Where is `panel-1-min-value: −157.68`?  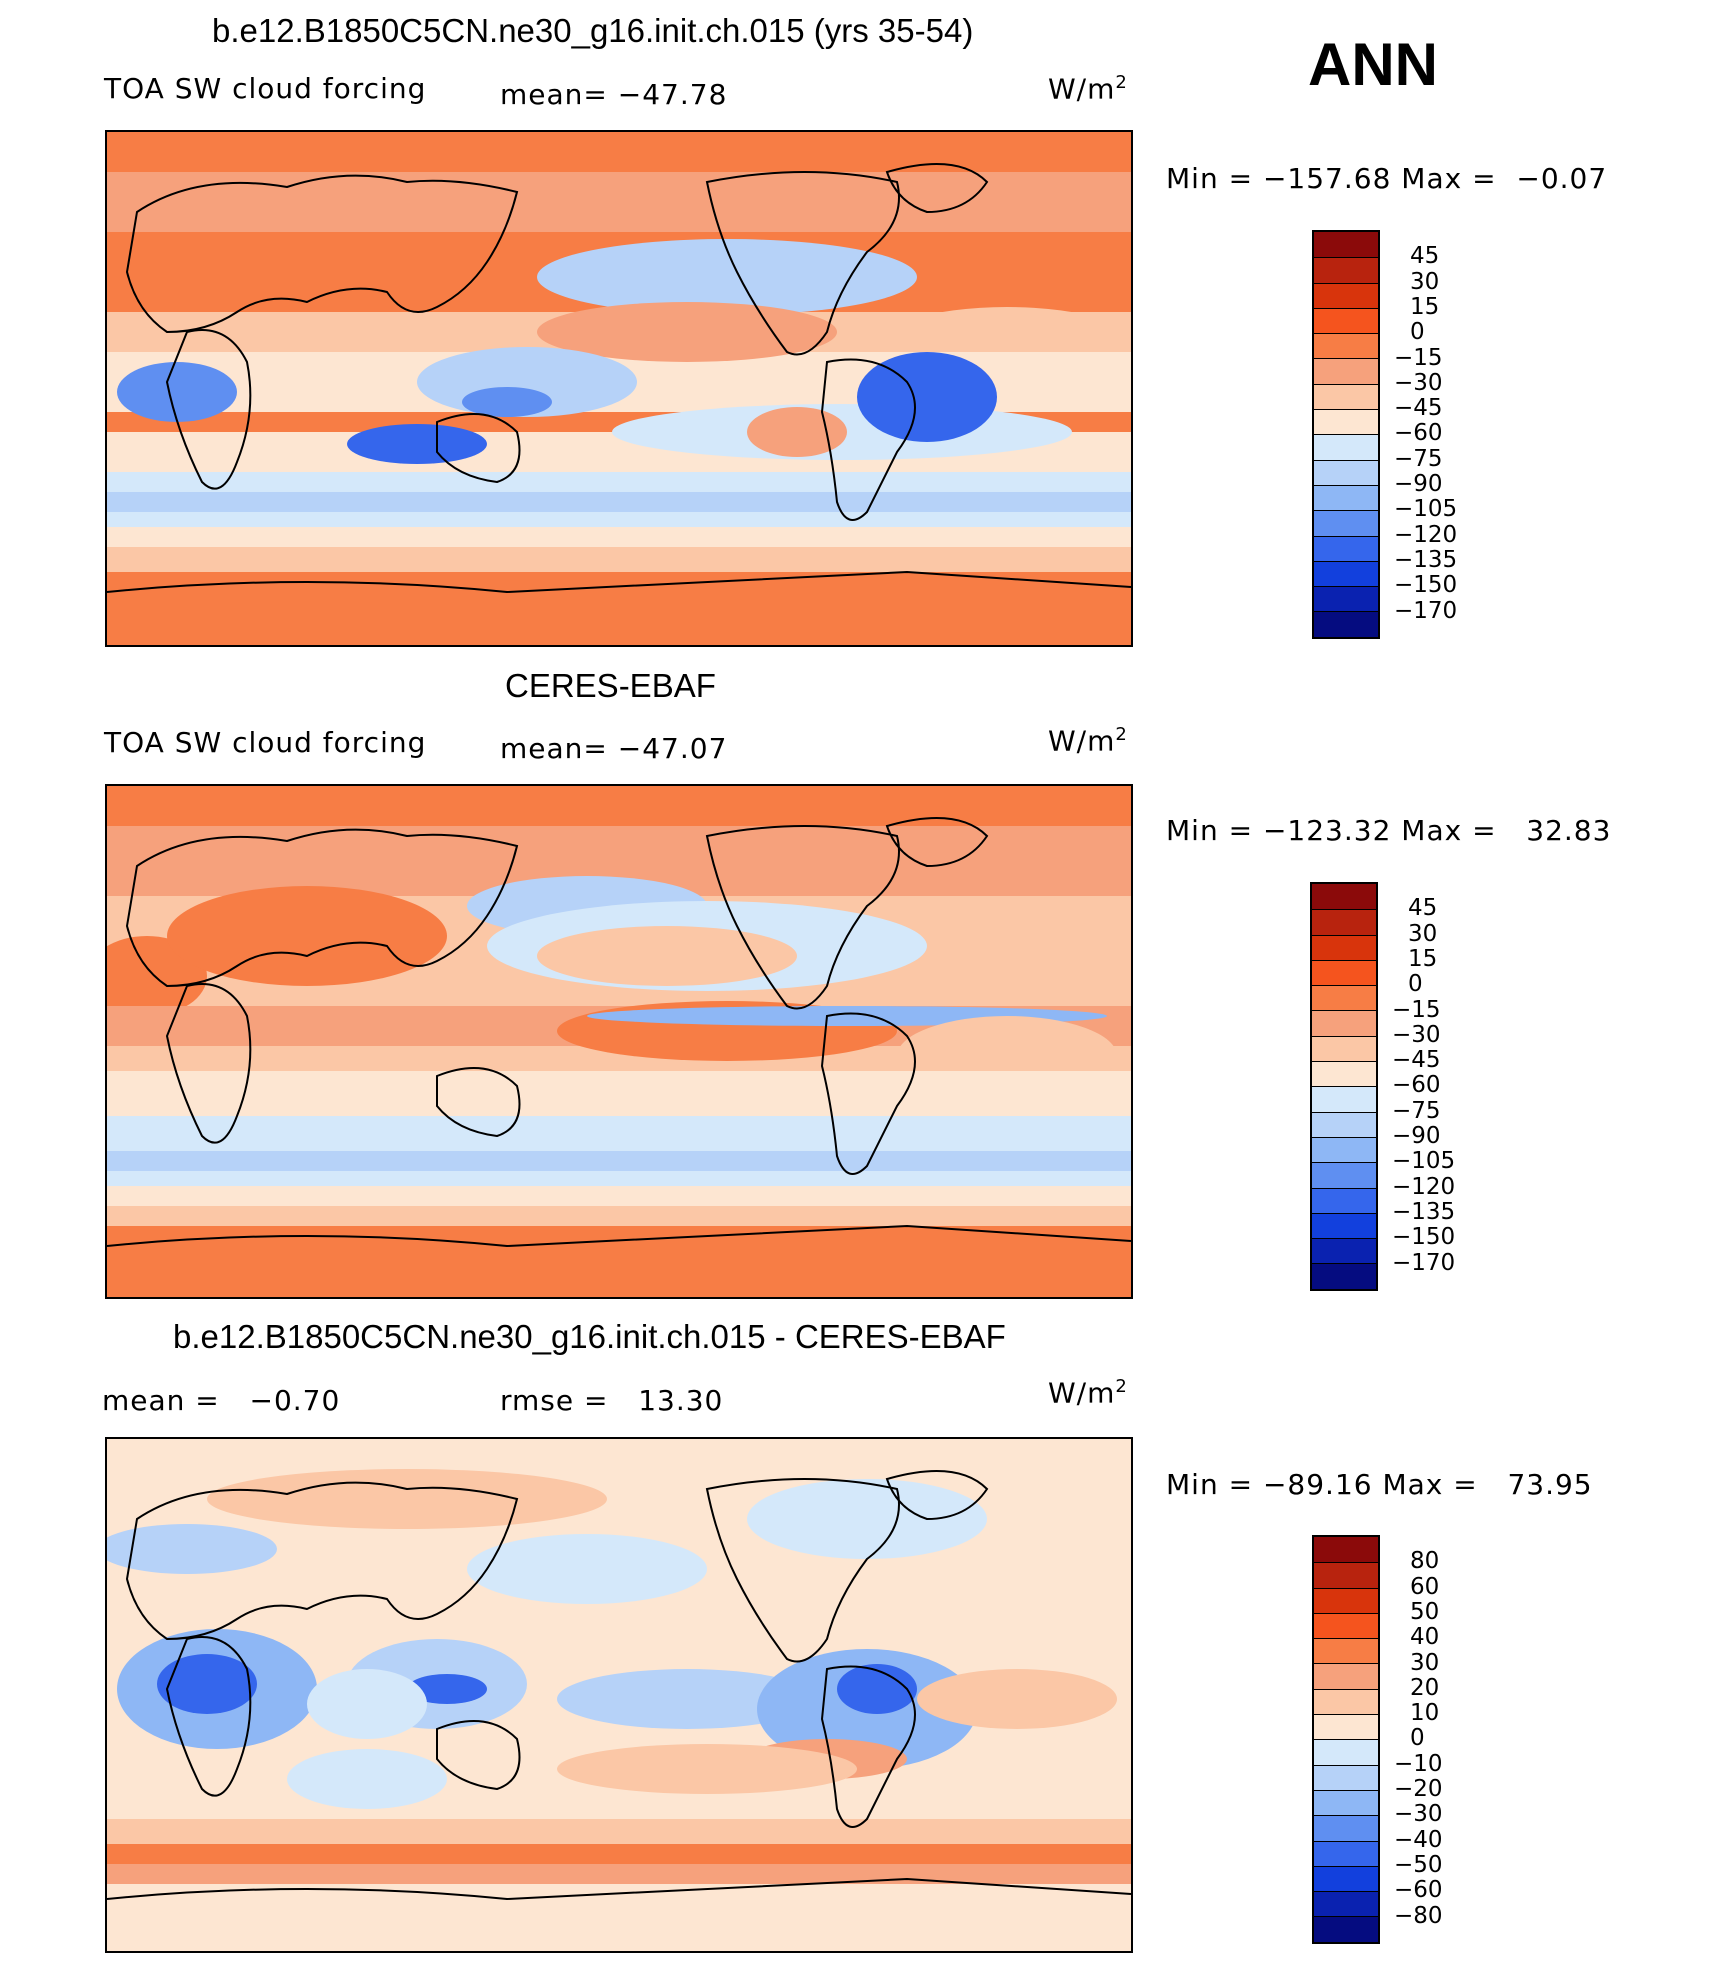 panel-1-min-value: −157.68 is located at coordinates (1327, 178).